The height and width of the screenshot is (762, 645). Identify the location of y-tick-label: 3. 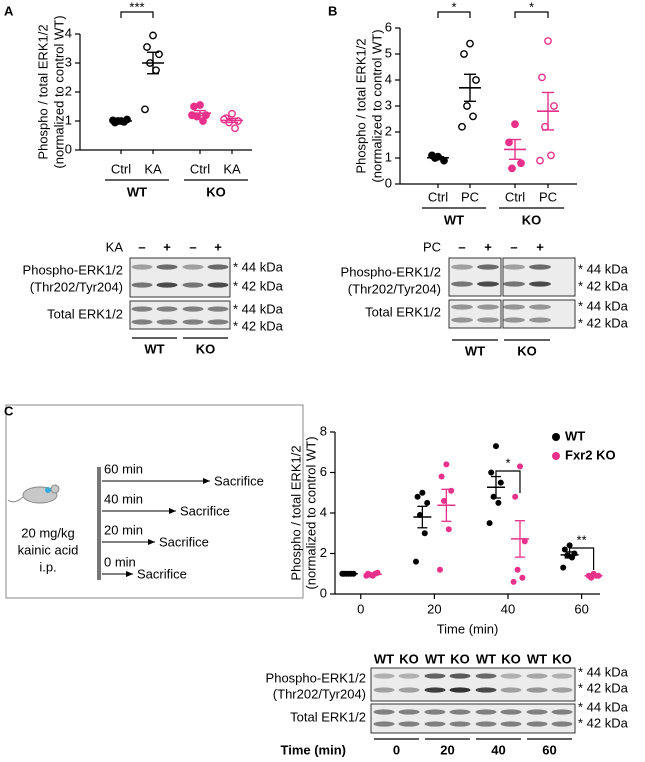
(68, 61).